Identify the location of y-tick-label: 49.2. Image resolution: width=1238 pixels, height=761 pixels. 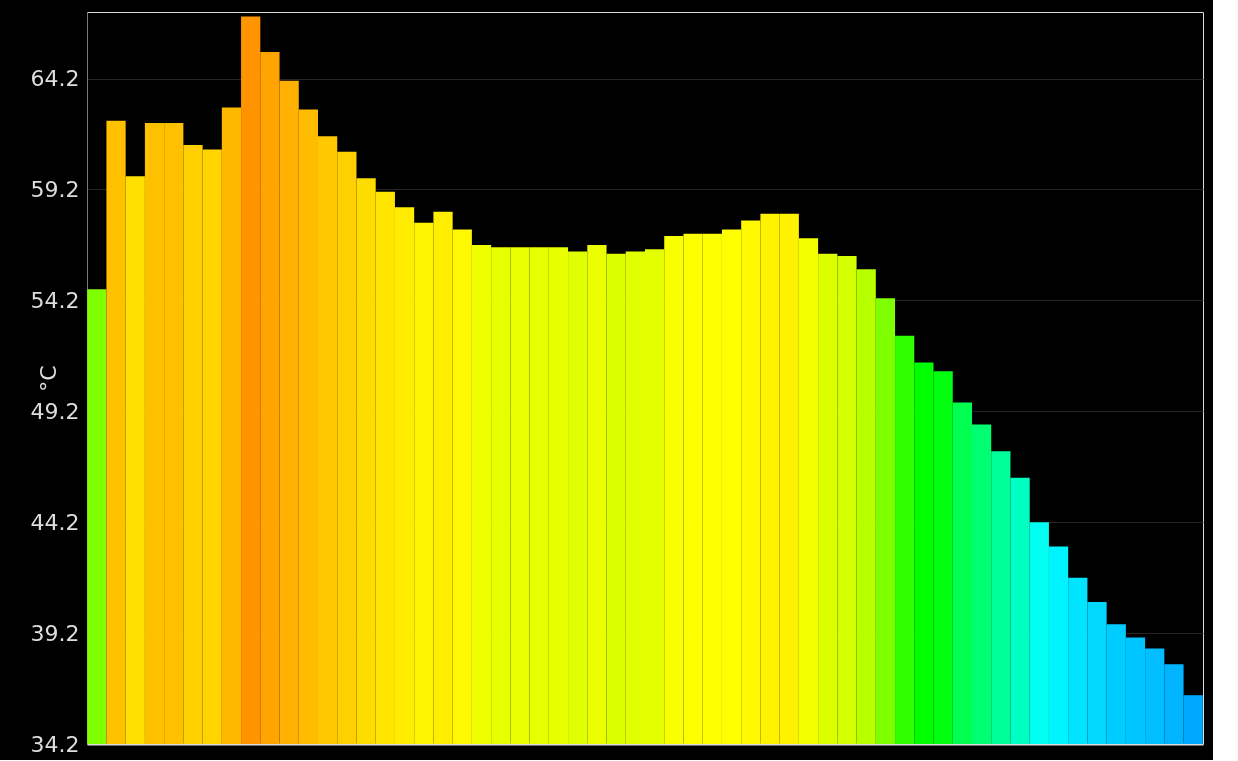
(55, 411).